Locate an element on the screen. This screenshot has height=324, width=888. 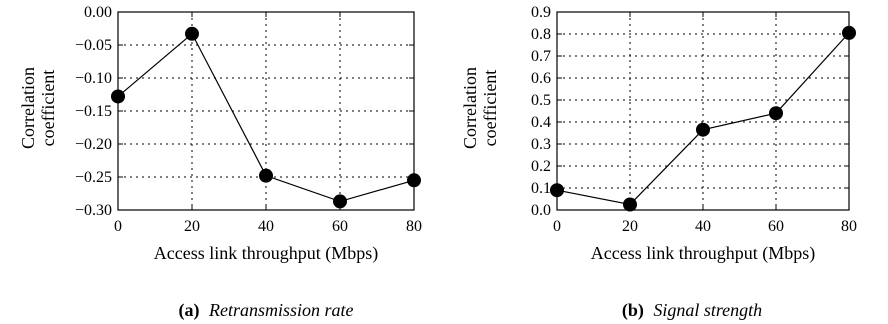
chart-a-ylabel-line2: coefficient is located at coordinates (48, 108).